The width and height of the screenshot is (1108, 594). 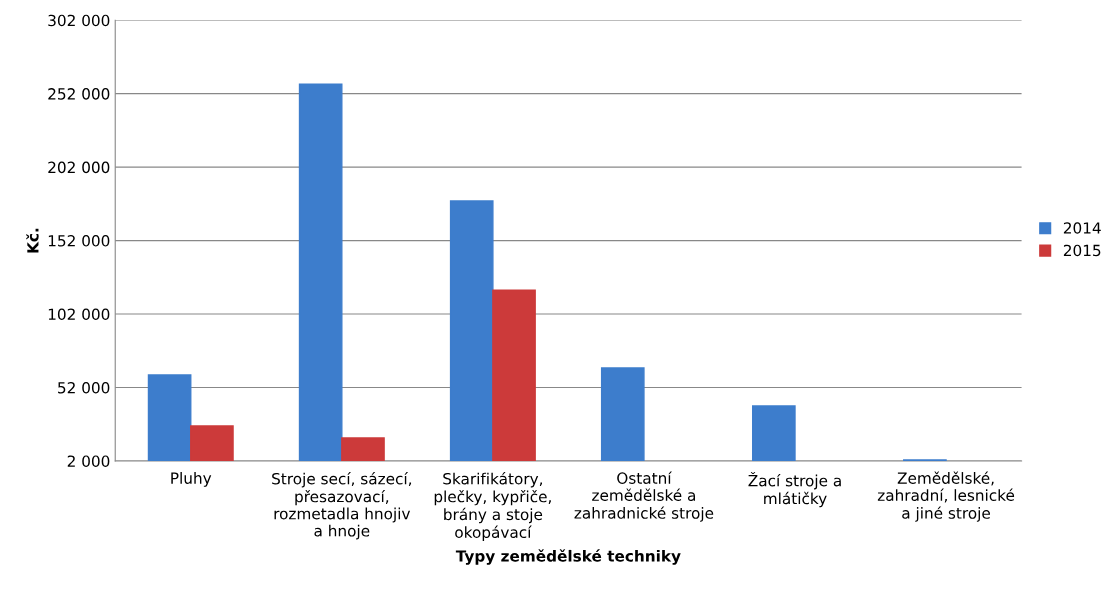 What do you see at coordinates (492, 506) in the screenshot?
I see `x-tick-label: Skarifikátory, plečky, kypřiče, brány a stoje okopávací` at bounding box center [492, 506].